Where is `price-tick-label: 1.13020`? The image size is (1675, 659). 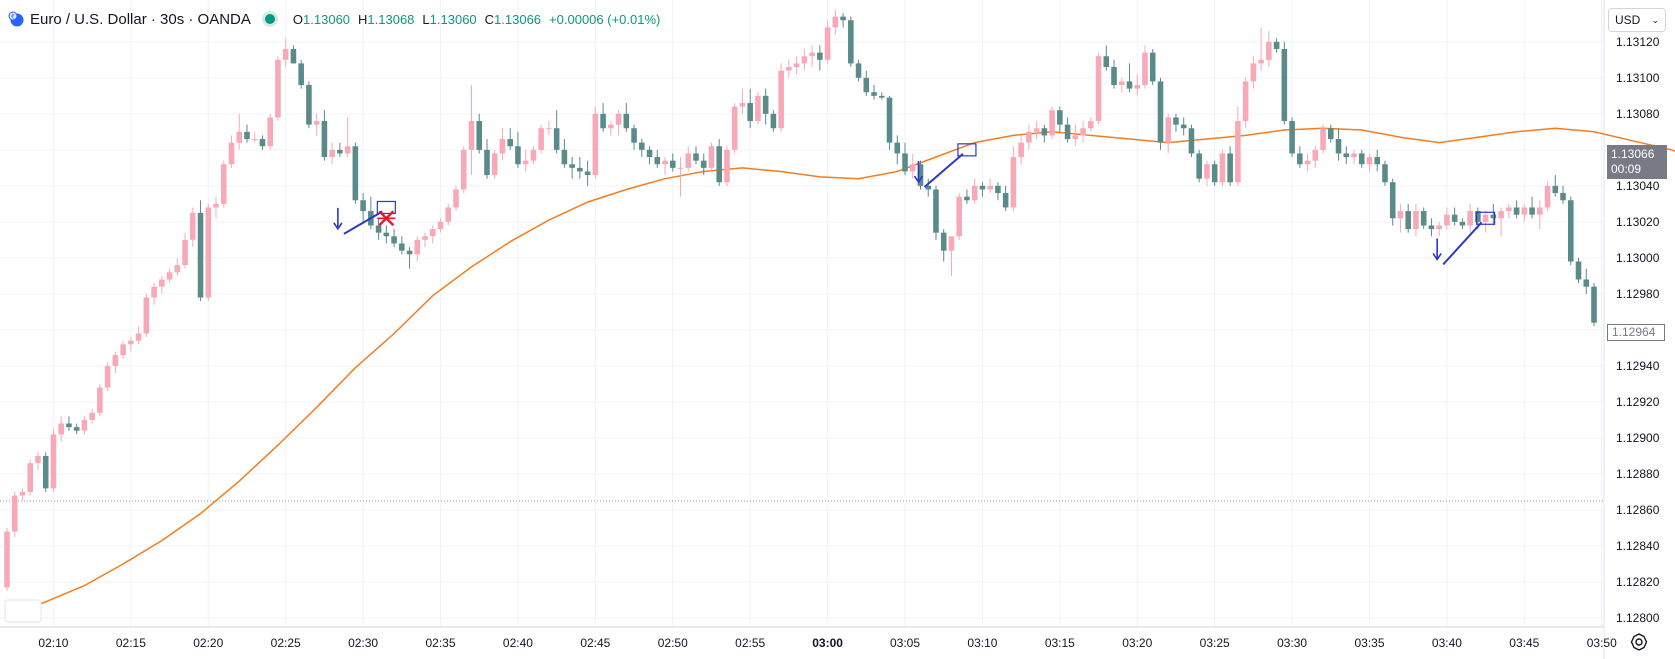 price-tick-label: 1.13020 is located at coordinates (1638, 222).